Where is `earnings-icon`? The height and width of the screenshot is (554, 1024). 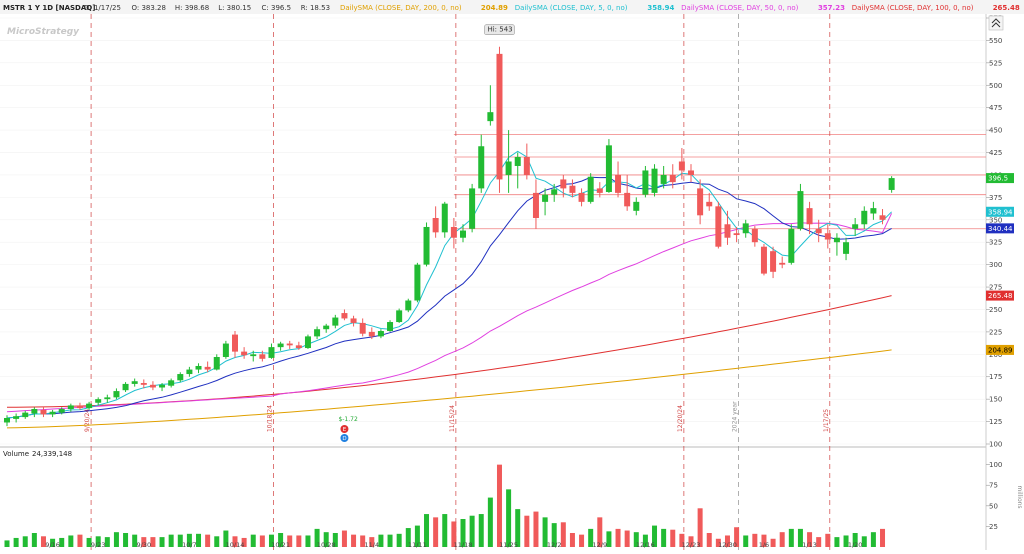
earnings-icon is located at coordinates (344, 429).